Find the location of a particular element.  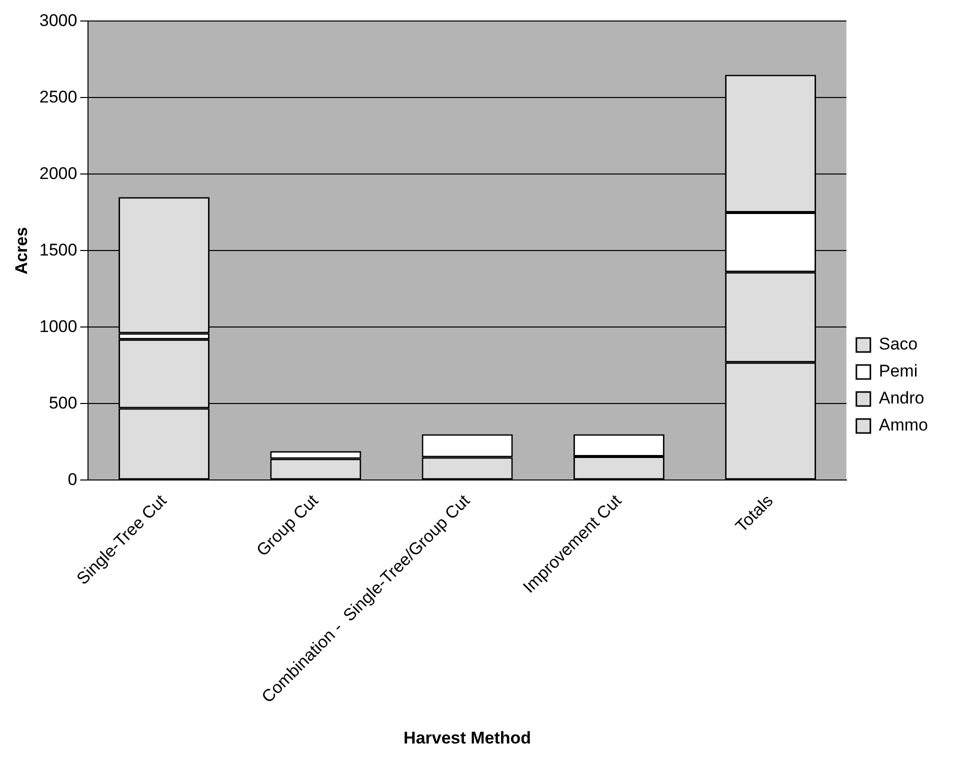

y-tick-label: 500 is located at coordinates (63, 402).